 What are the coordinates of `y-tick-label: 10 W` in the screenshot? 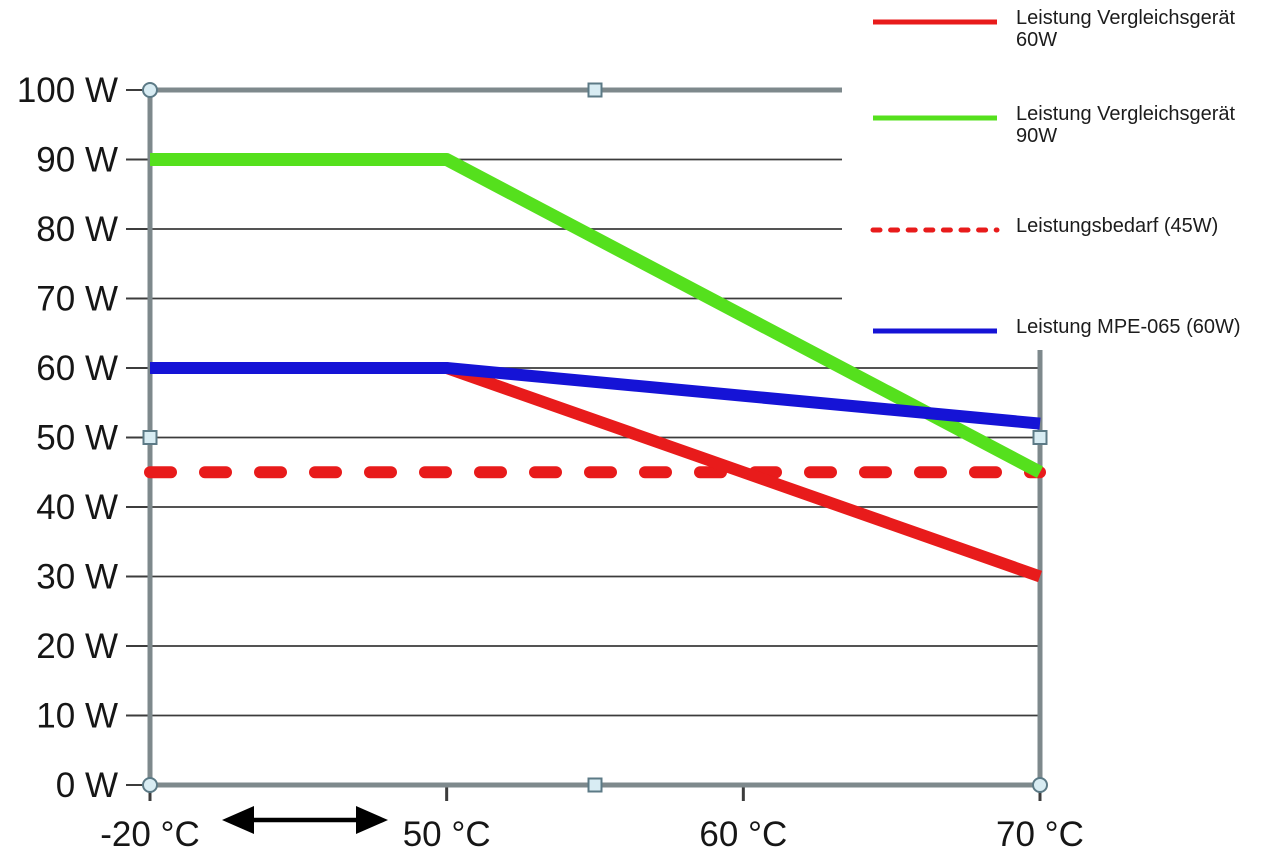 It's located at (77, 716).